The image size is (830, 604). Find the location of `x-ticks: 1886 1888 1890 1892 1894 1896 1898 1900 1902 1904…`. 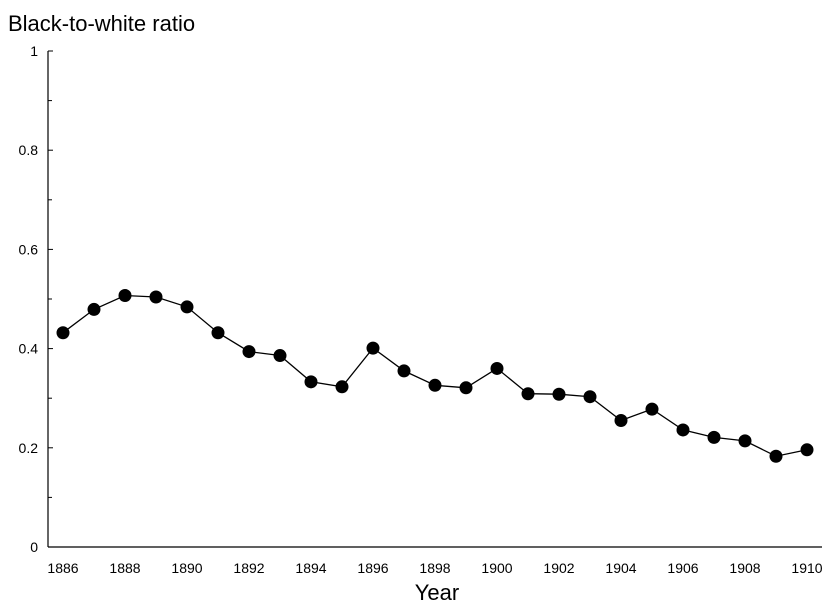

x-ticks: 1886 1888 1890 1892 1894 1896 1898 1900 1902 1904… is located at coordinates (434, 568).